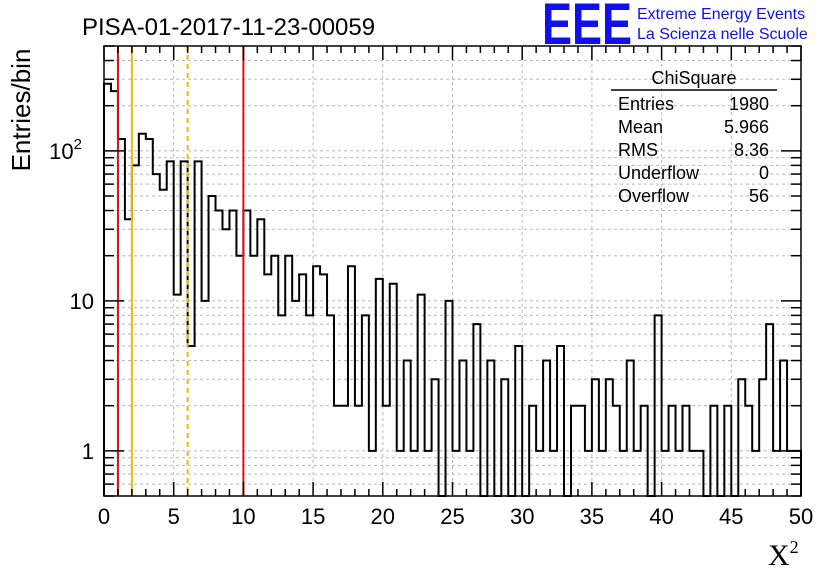 This screenshot has width=836, height=572. Describe the element at coordinates (749, 104) in the screenshot. I see `stats-row-value: 1980` at that location.